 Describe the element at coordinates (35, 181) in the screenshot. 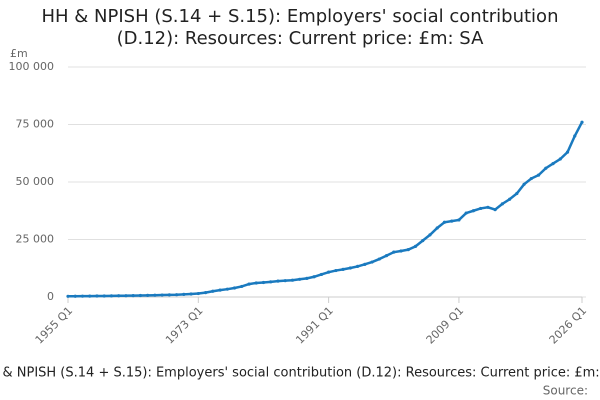

I see `y-tick-label: 50 000` at that location.